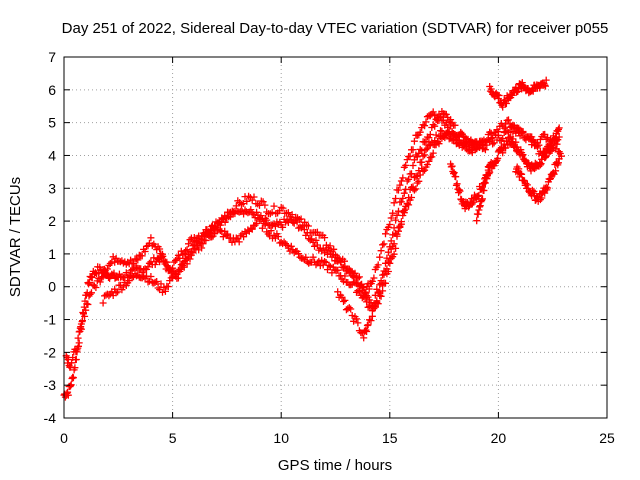 The height and width of the screenshot is (480, 640). What do you see at coordinates (390, 438) in the screenshot?
I see `x-tick-label: 15` at bounding box center [390, 438].